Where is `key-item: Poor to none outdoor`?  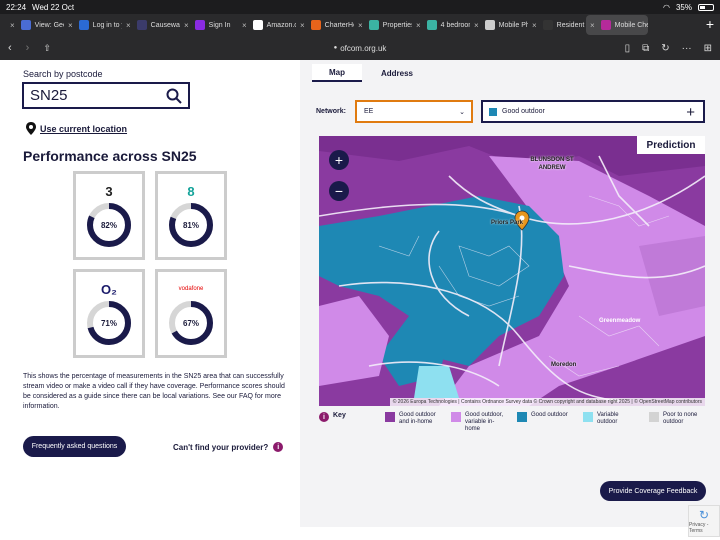 key-item: Poor to none outdoor is located at coordinates (677, 419).